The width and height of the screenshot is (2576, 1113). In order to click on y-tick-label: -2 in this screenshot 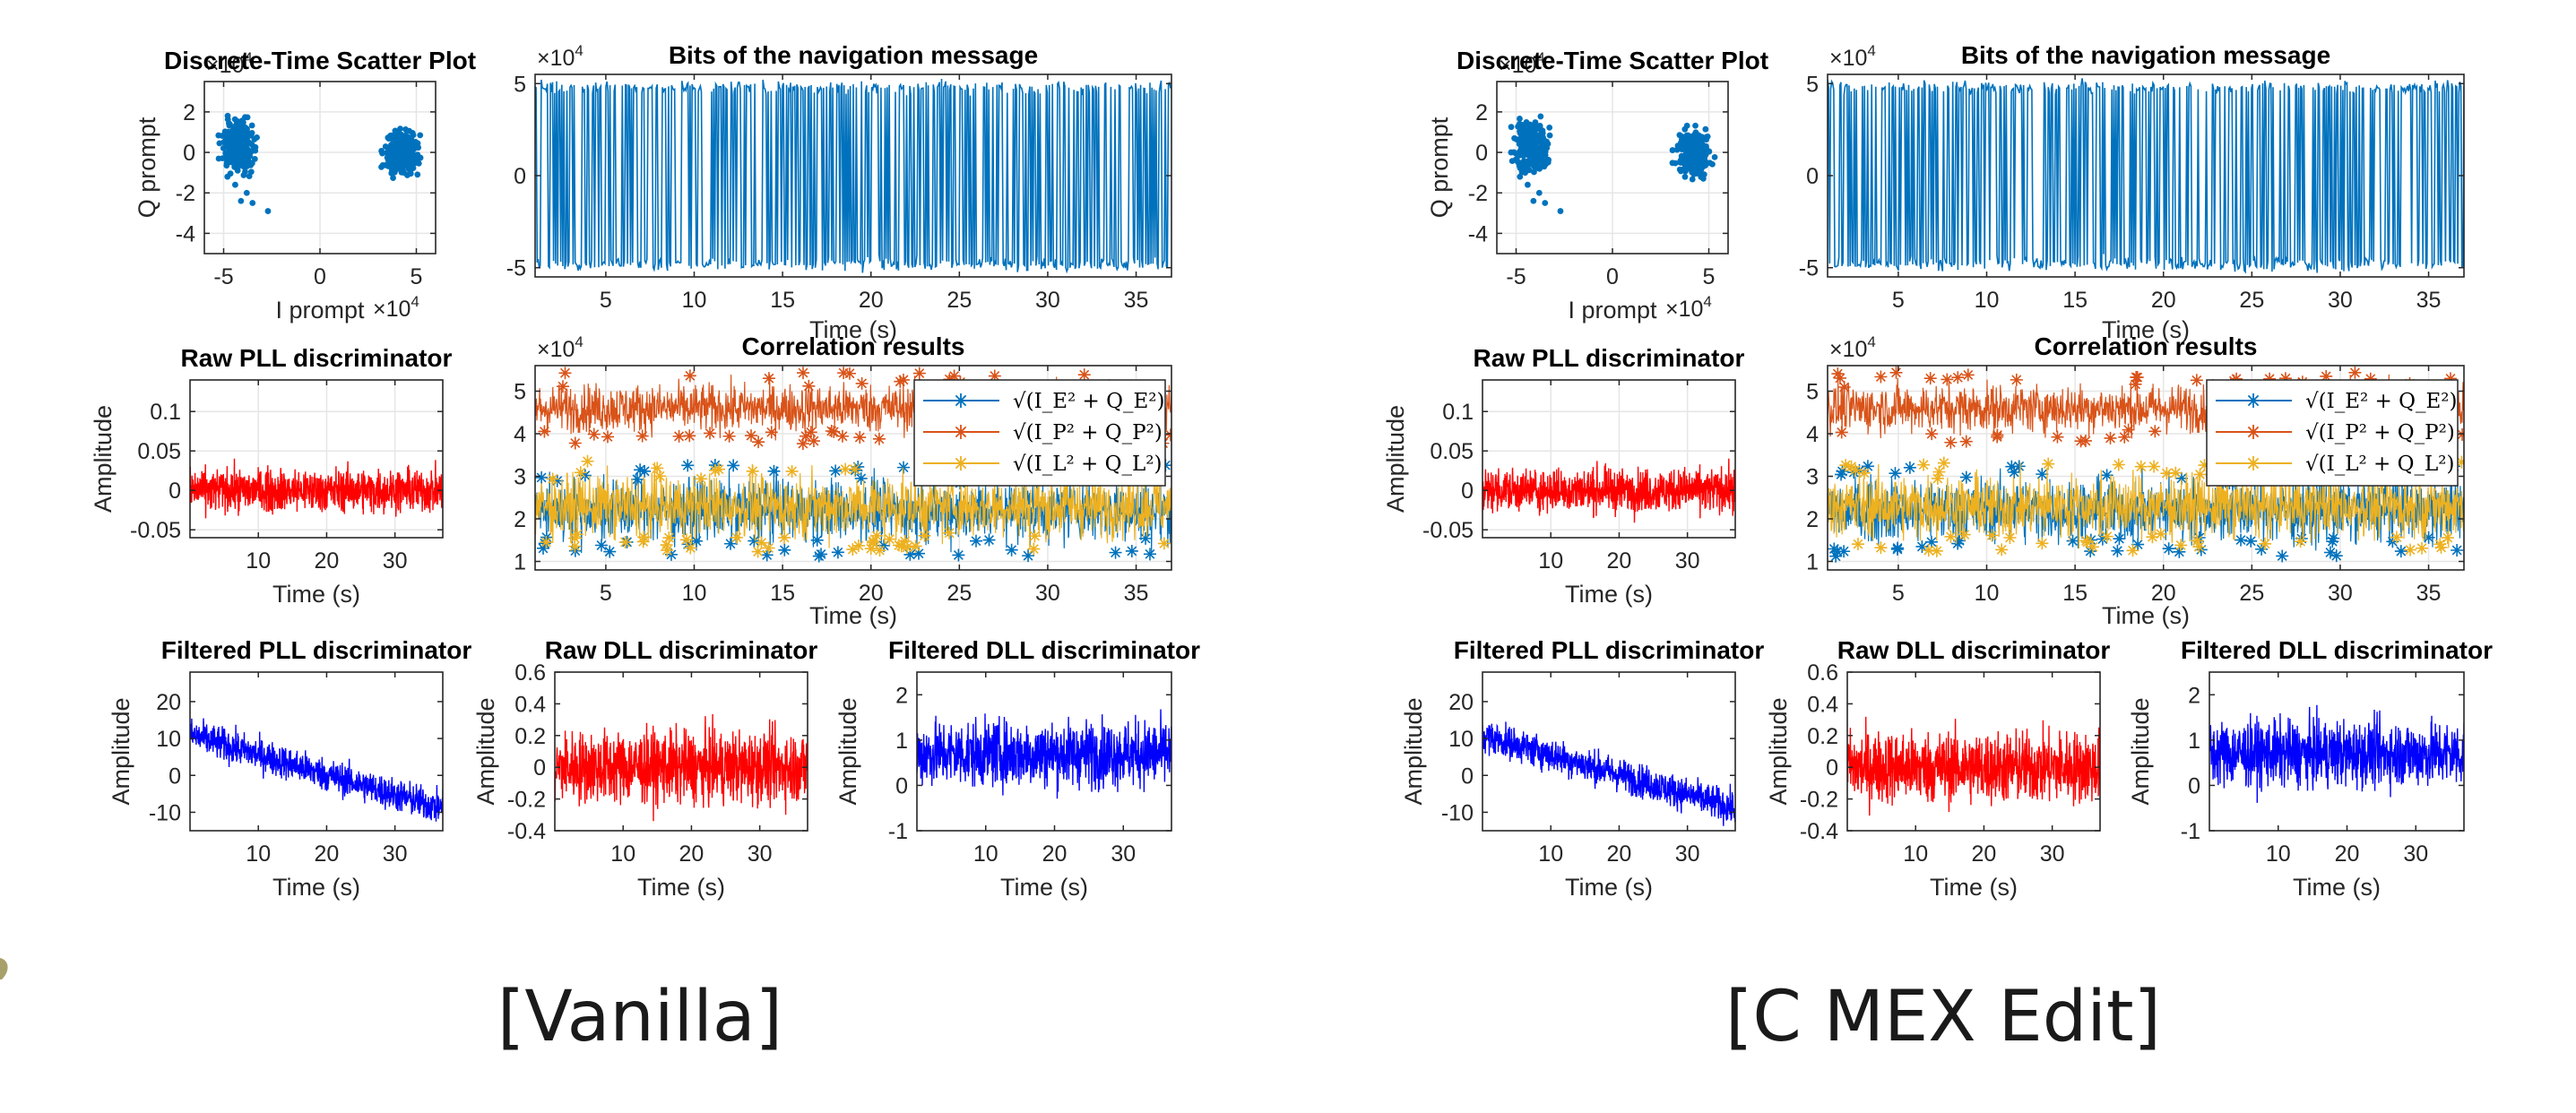, I will do `click(1478, 193)`.